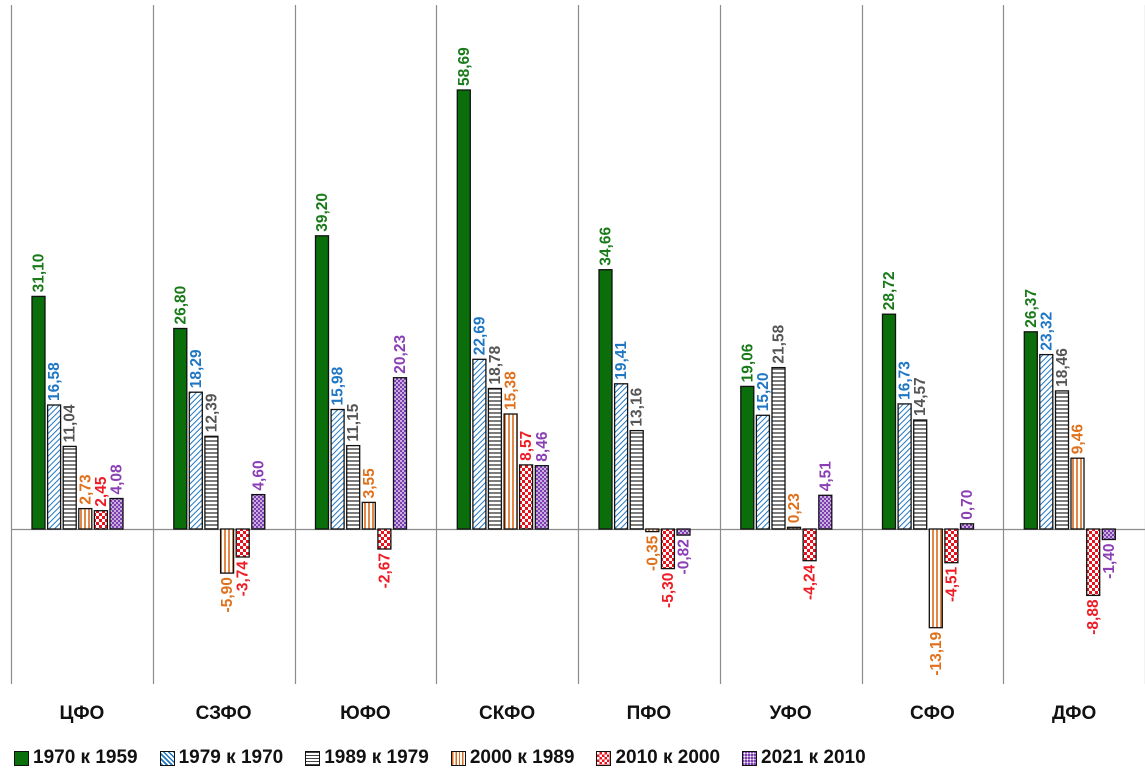 The width and height of the screenshot is (1145, 783). Describe the element at coordinates (196, 368) in the screenshot. I see `data-label: 18,29` at that location.